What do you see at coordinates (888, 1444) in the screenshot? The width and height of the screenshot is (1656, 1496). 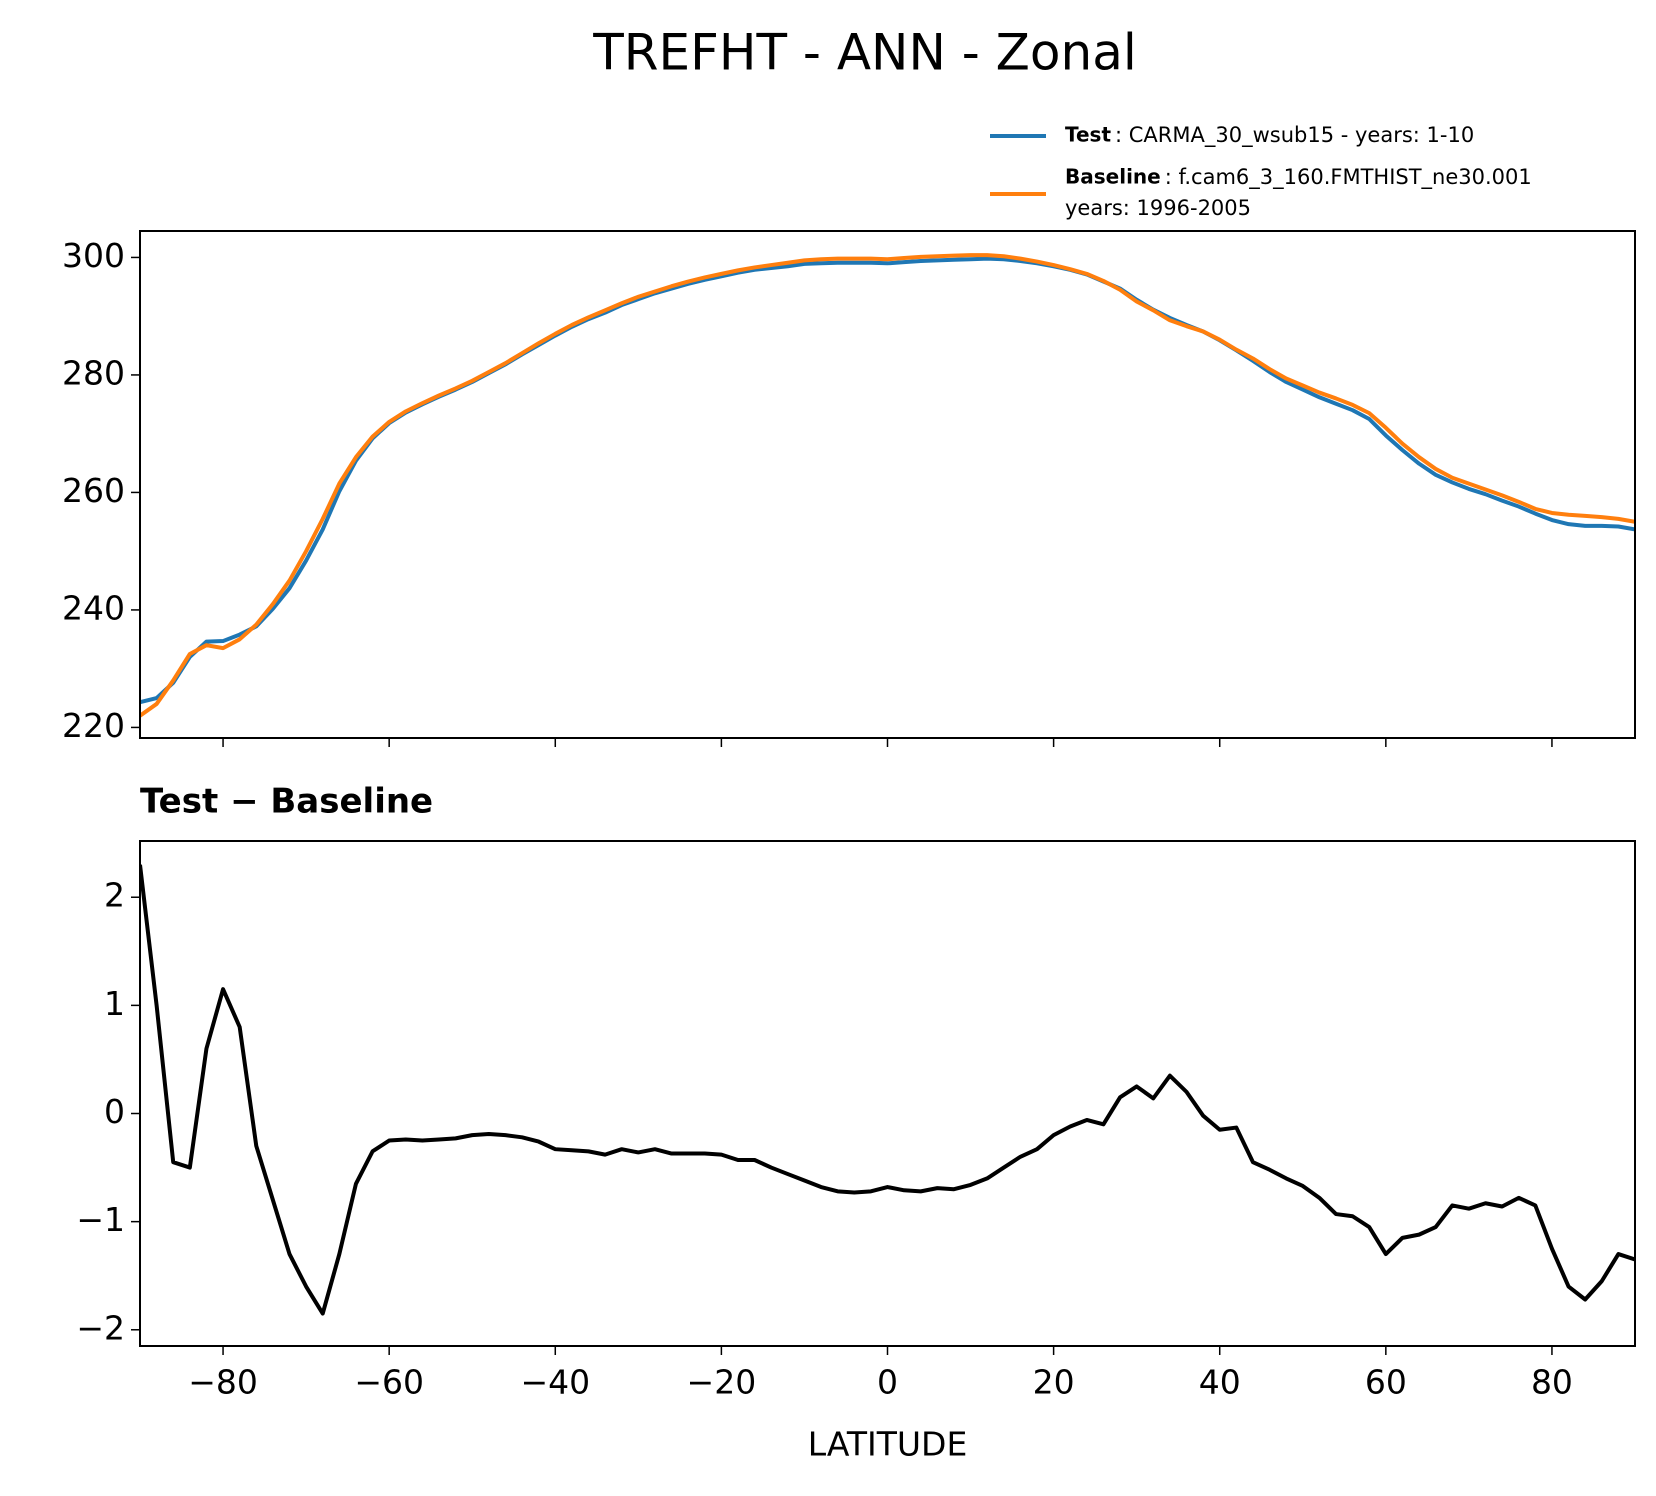 I see `x-axis-label: LATITUDE` at bounding box center [888, 1444].